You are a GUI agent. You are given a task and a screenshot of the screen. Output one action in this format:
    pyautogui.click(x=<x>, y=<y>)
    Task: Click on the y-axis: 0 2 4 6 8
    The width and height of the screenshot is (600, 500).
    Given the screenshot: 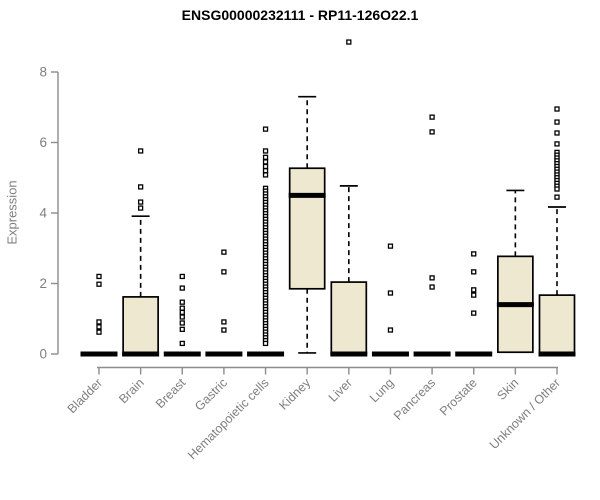 What is the action you would take?
    pyautogui.click(x=49, y=213)
    